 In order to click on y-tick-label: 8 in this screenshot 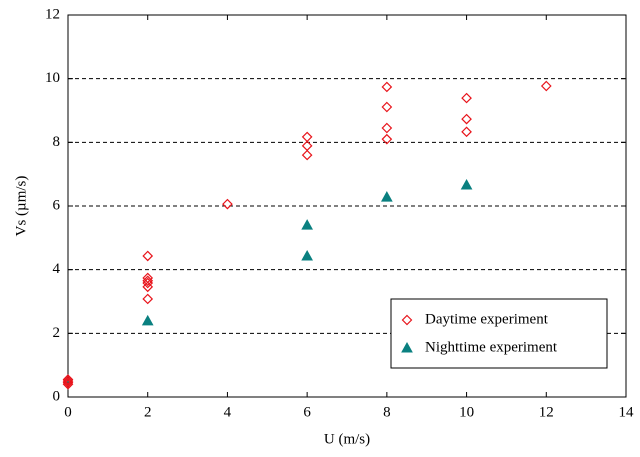, I will do `click(57, 142)`.